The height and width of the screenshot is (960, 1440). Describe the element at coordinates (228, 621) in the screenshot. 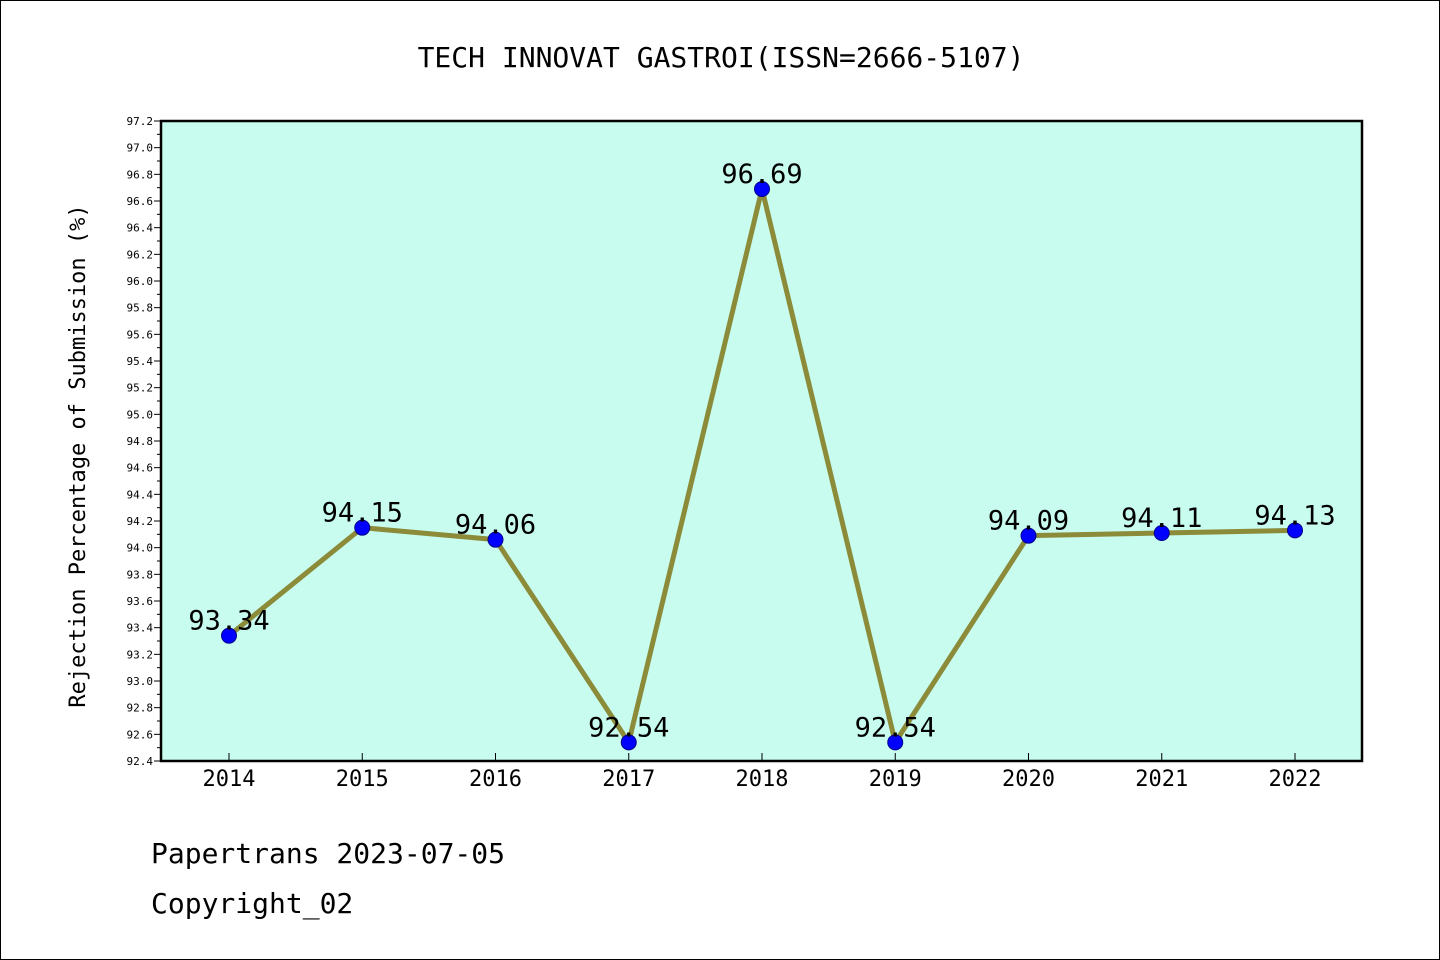

I see `data-label: 93.34` at that location.